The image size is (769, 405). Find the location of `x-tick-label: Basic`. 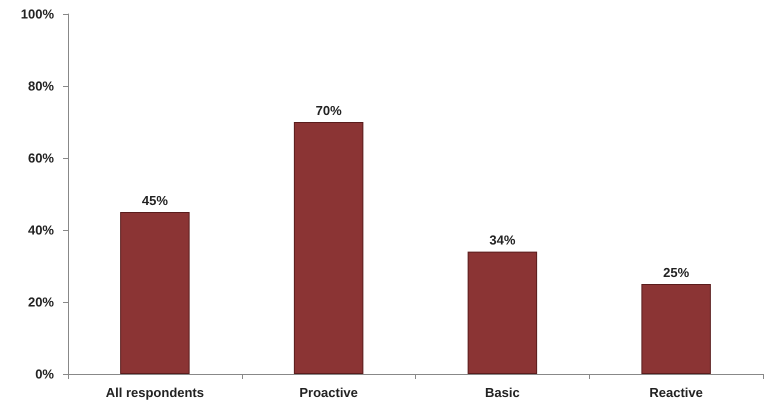

x-tick-label: Basic is located at coordinates (502, 392).